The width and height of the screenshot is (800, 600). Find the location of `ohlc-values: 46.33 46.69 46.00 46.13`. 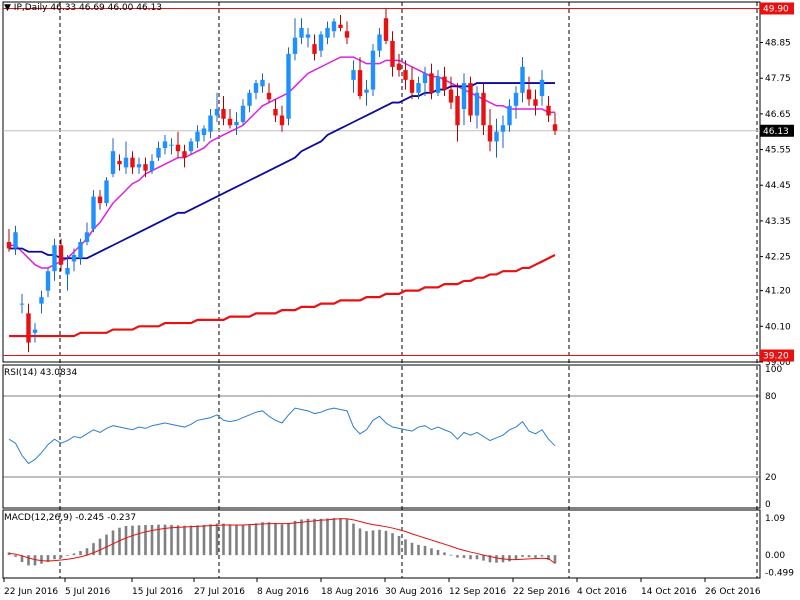

ohlc-values: 46.33 46.69 46.00 46.13 is located at coordinates (106, 8).